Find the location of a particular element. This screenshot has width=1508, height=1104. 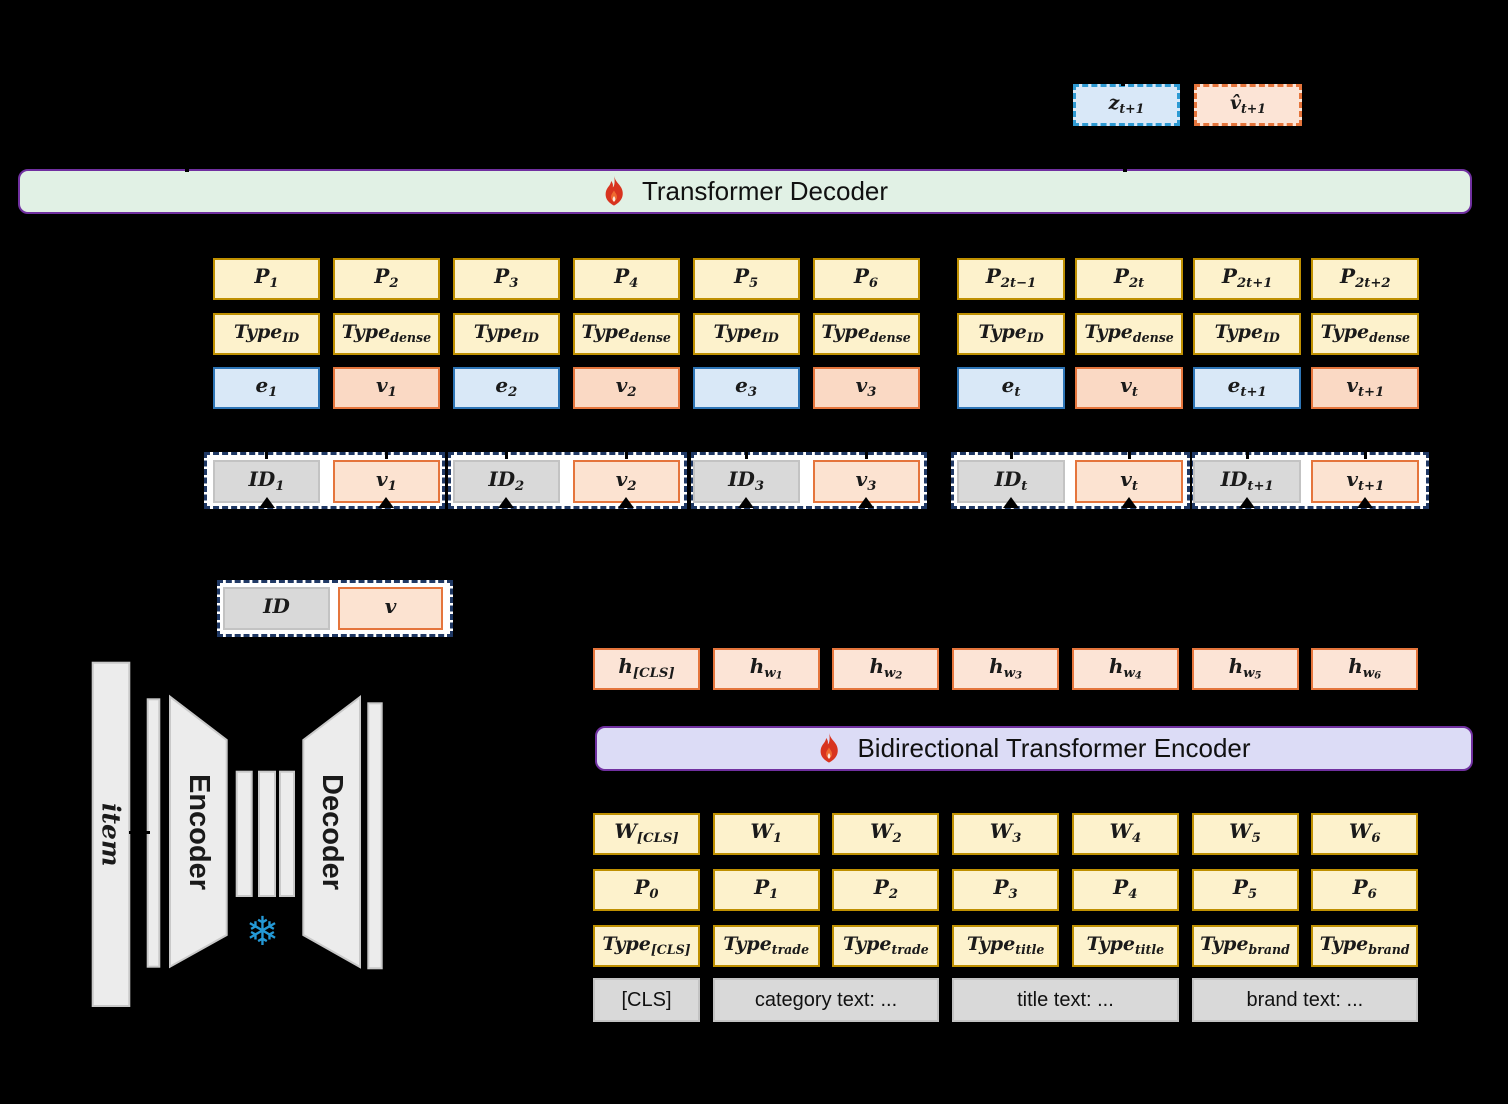

pos-embedding-box-label: P1 is located at coordinates (266, 278).